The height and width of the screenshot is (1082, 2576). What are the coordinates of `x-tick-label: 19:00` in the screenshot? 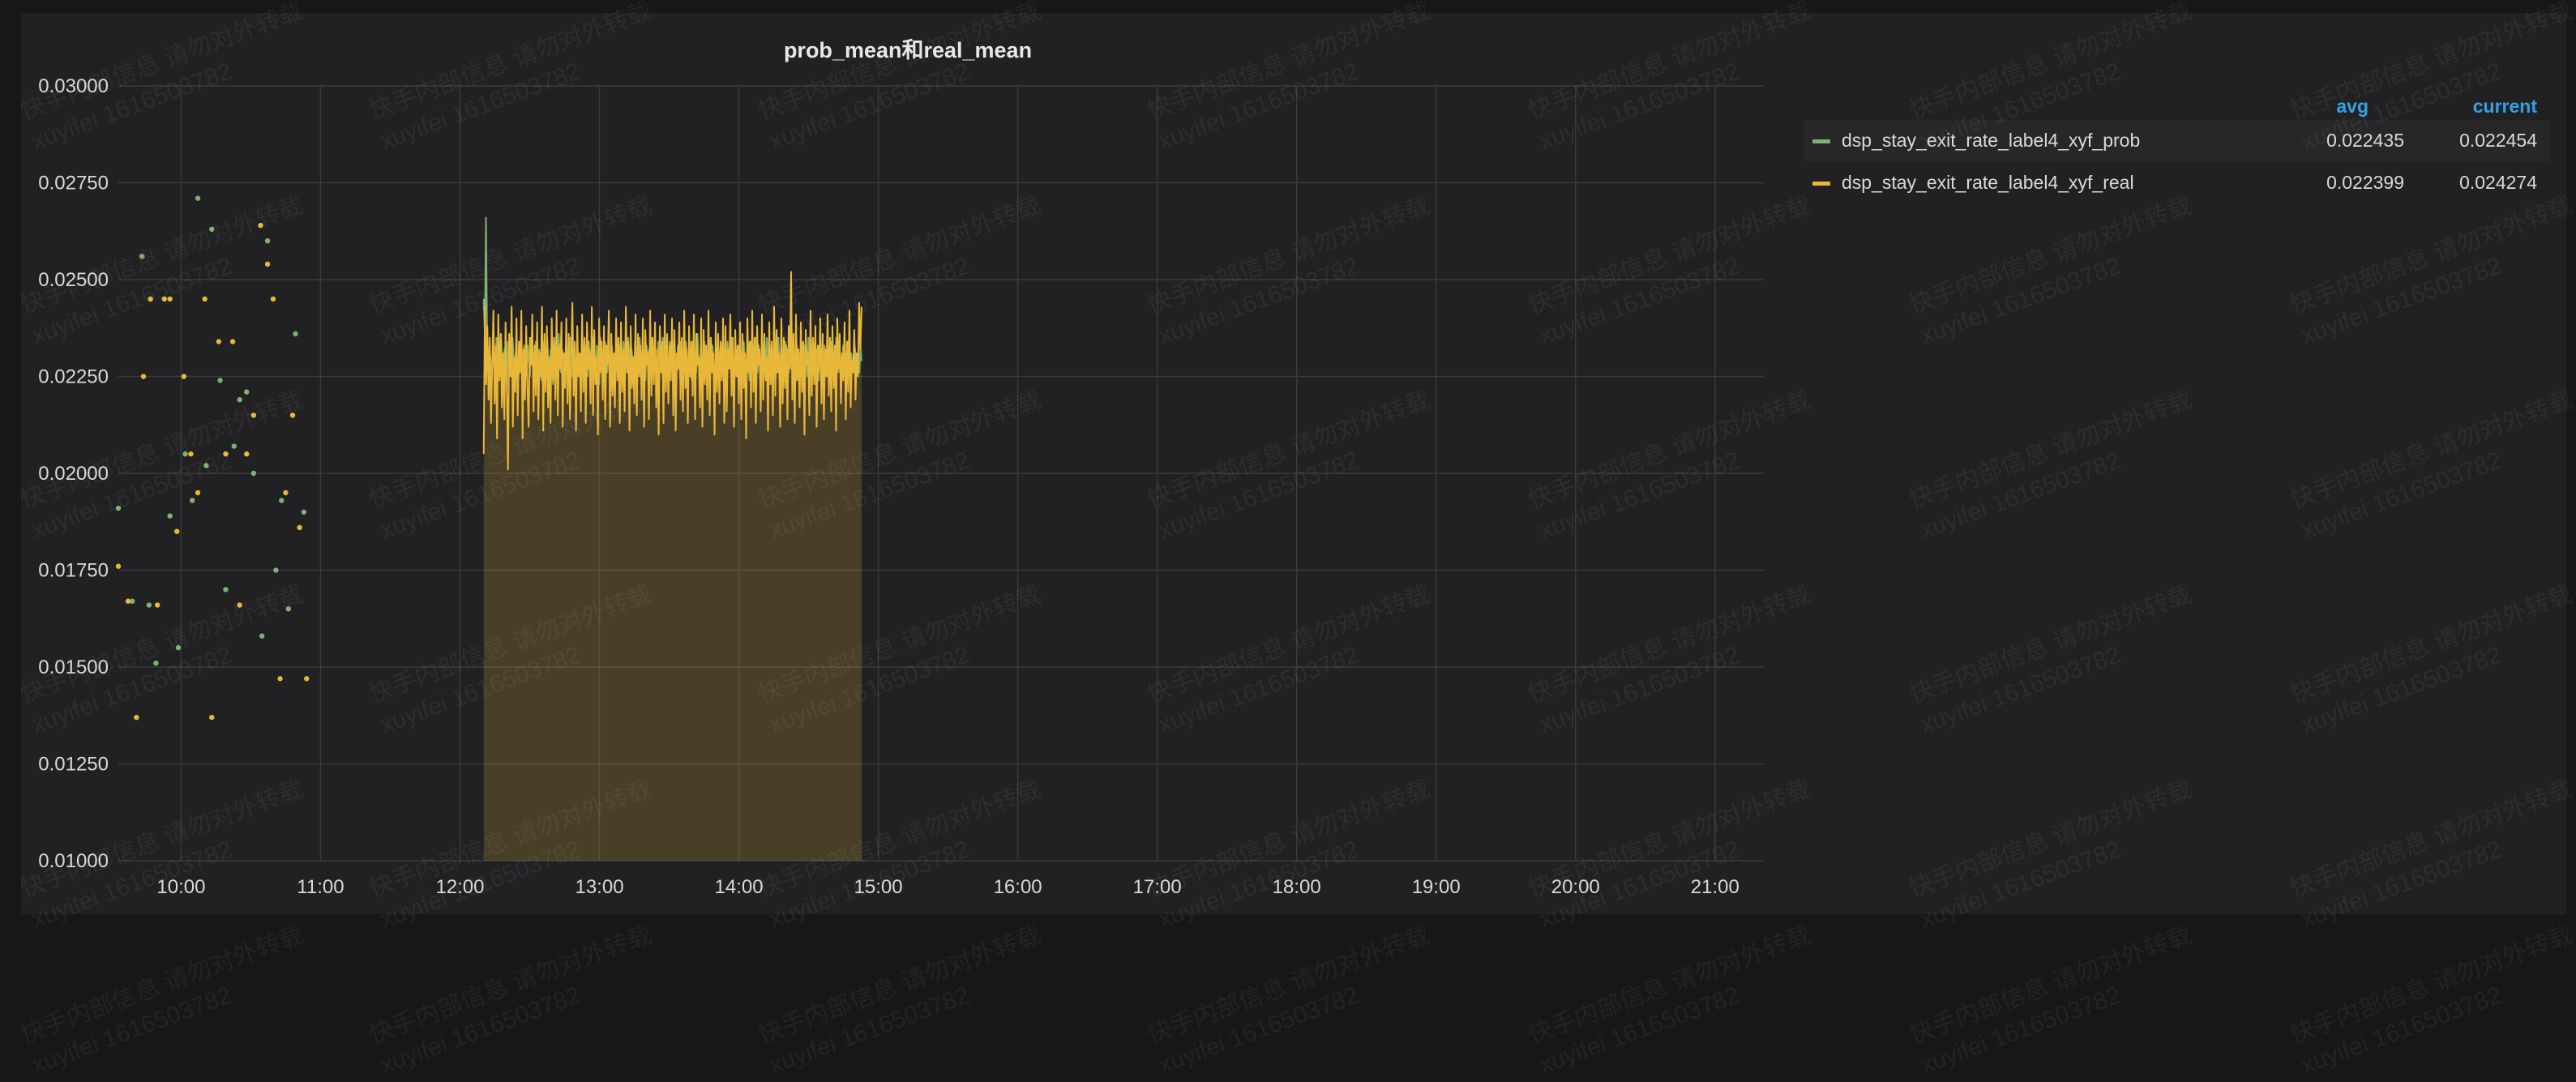 It's located at (1436, 887).